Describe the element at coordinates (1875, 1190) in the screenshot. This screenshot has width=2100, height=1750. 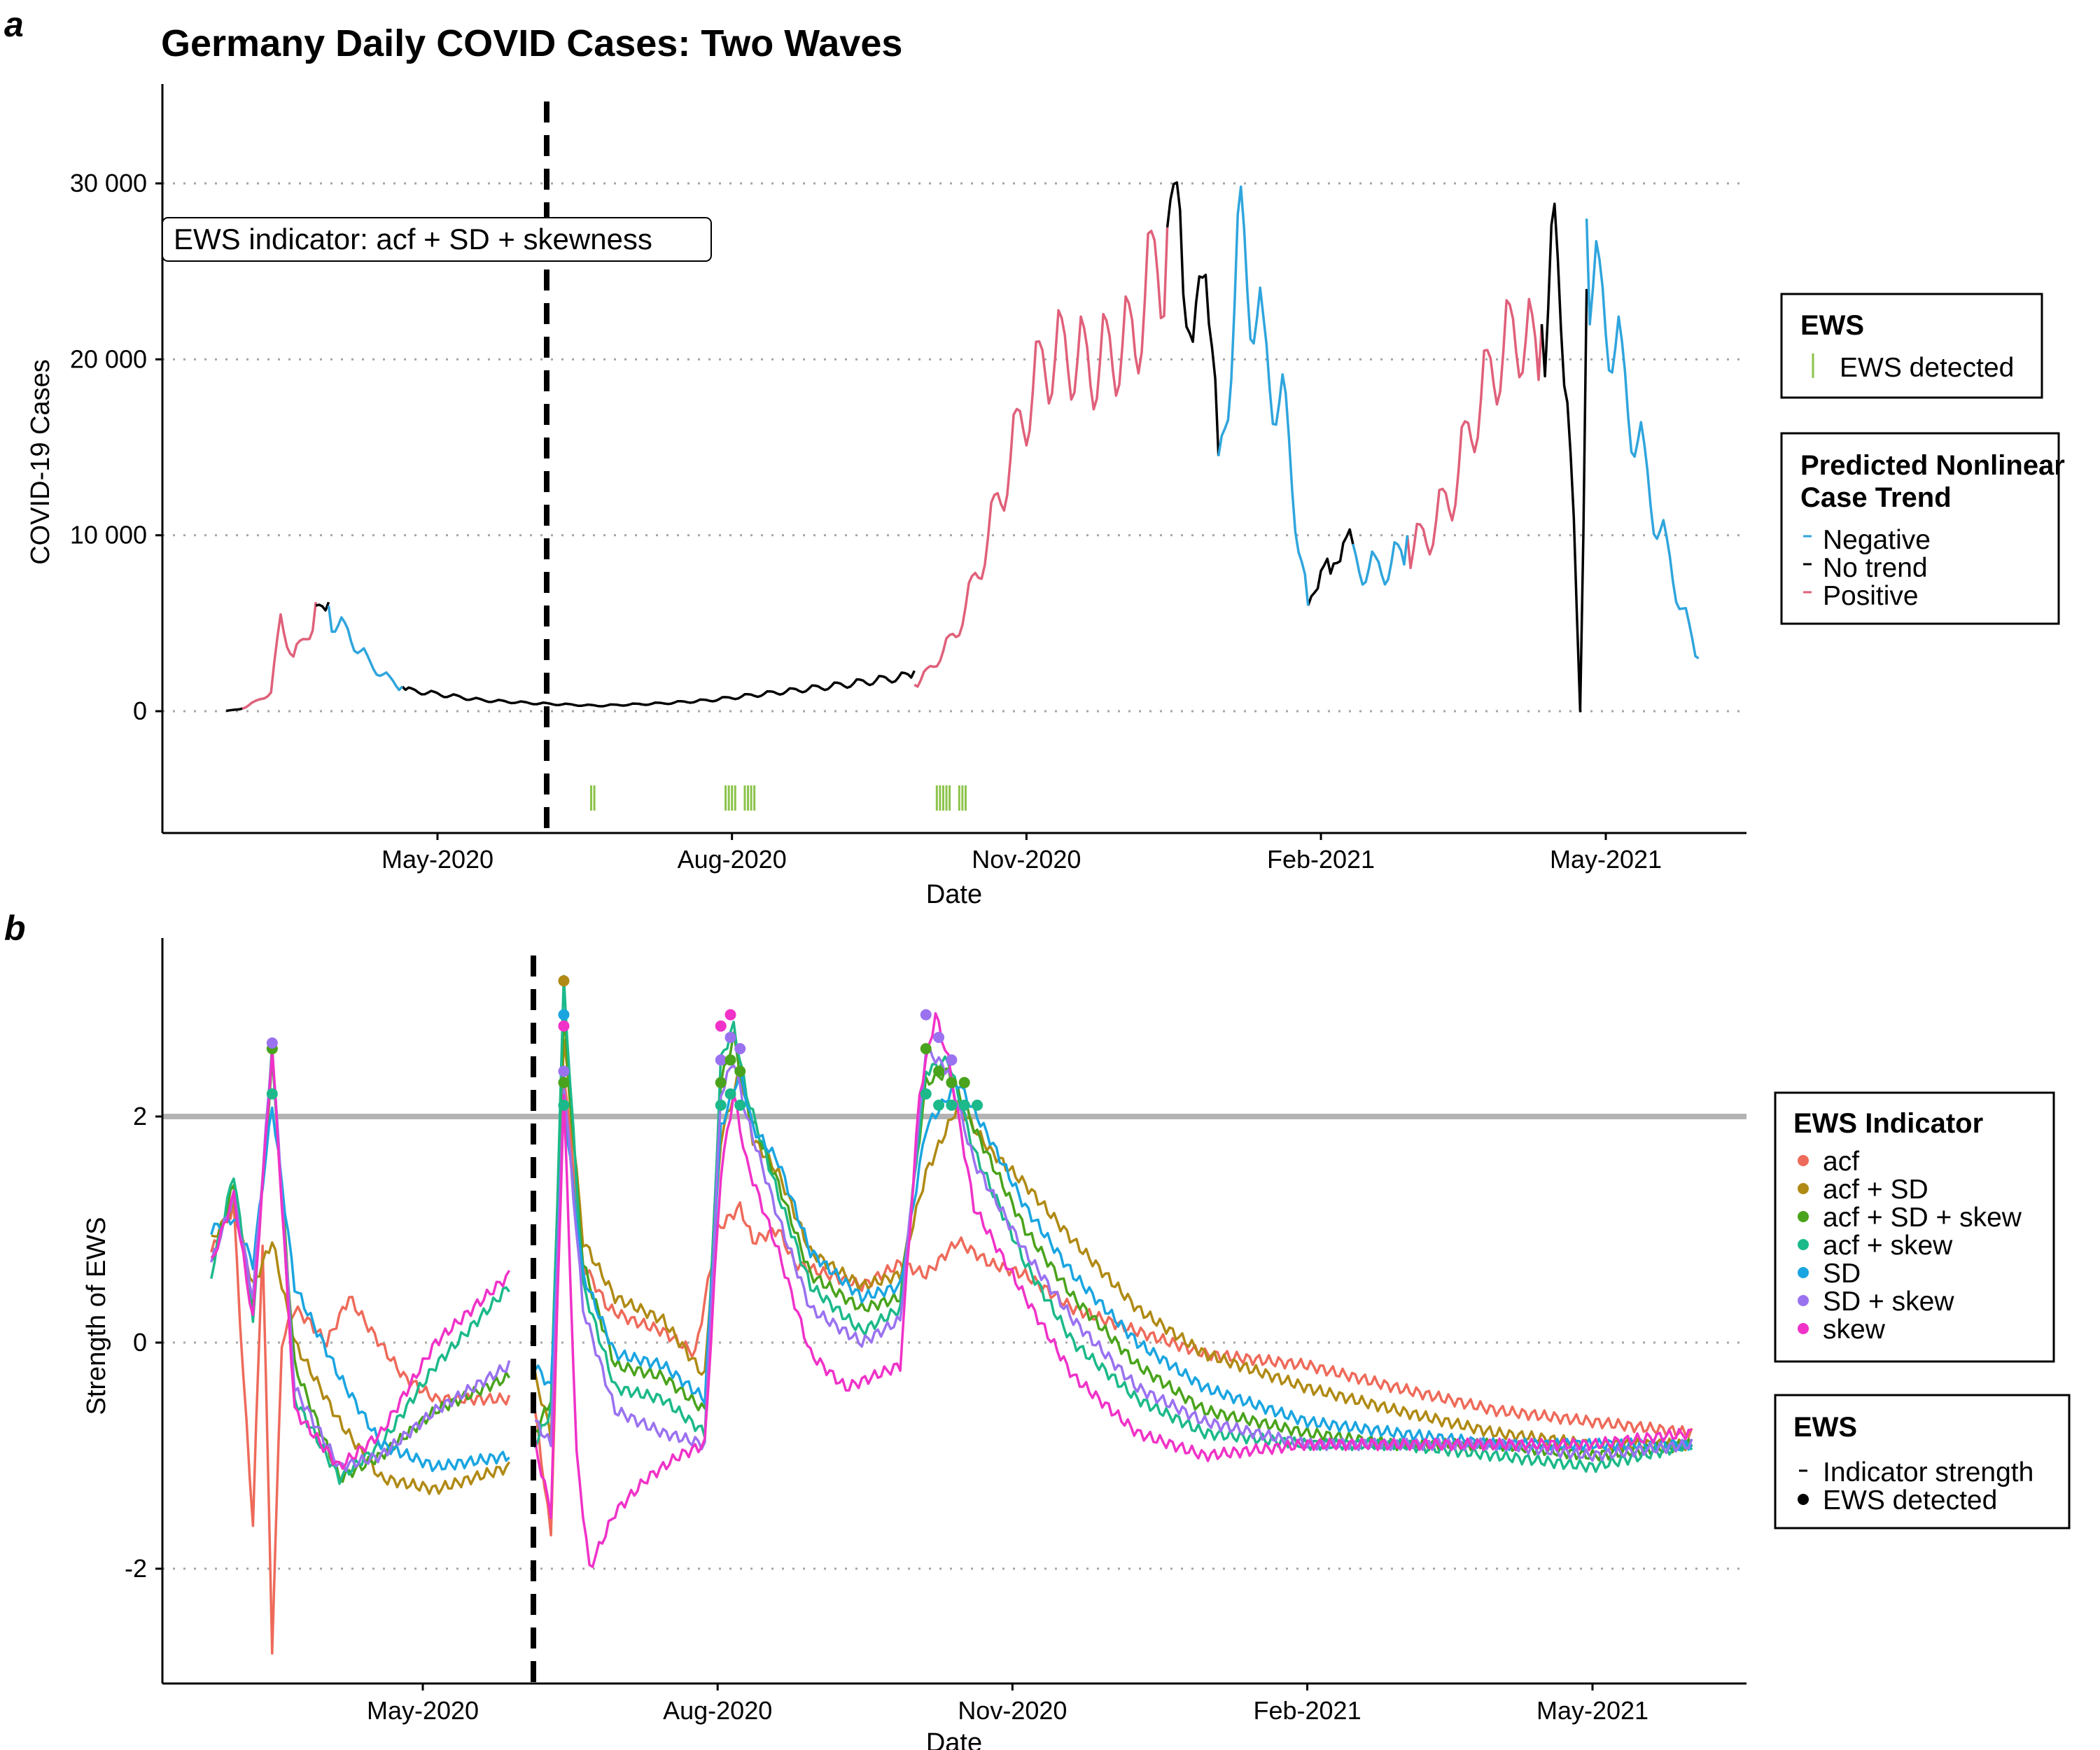
I see `legend-label: acf + SD` at that location.